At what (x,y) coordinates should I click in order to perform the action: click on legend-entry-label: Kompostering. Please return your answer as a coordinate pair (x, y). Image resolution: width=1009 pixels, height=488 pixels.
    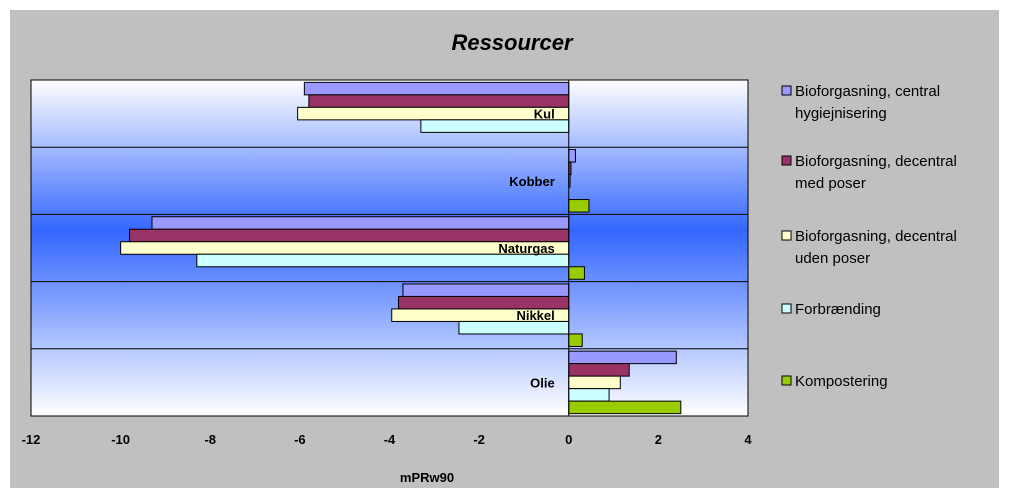
    Looking at the image, I should click on (841, 381).